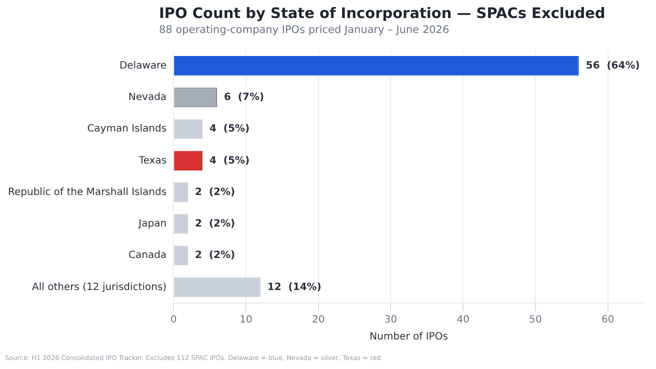 This screenshot has height=369, width=656. I want to click on chart-subtitle: 88 operating-company IPOs priced January – June 2026, so click(304, 30).